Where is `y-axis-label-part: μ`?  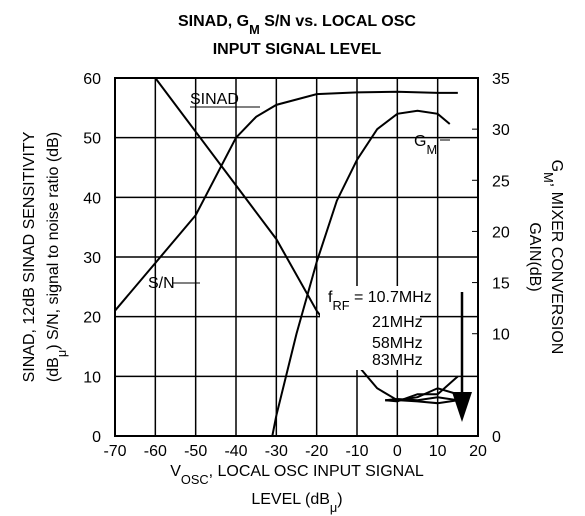
y-axis-label-part: μ is located at coordinates (61, 353).